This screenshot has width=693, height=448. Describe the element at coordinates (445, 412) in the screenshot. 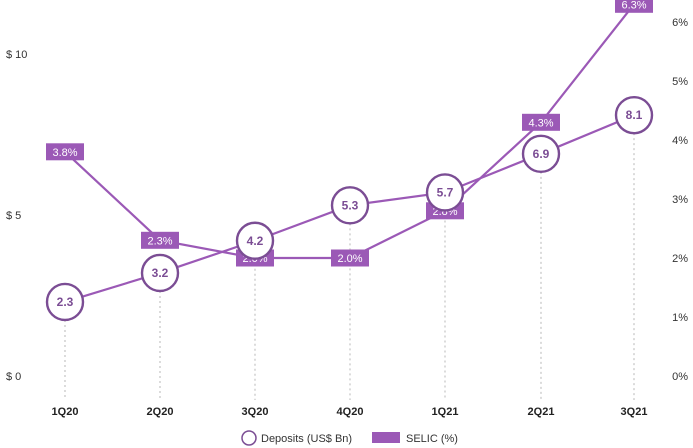

I see `x-tick: 1Q21` at that location.